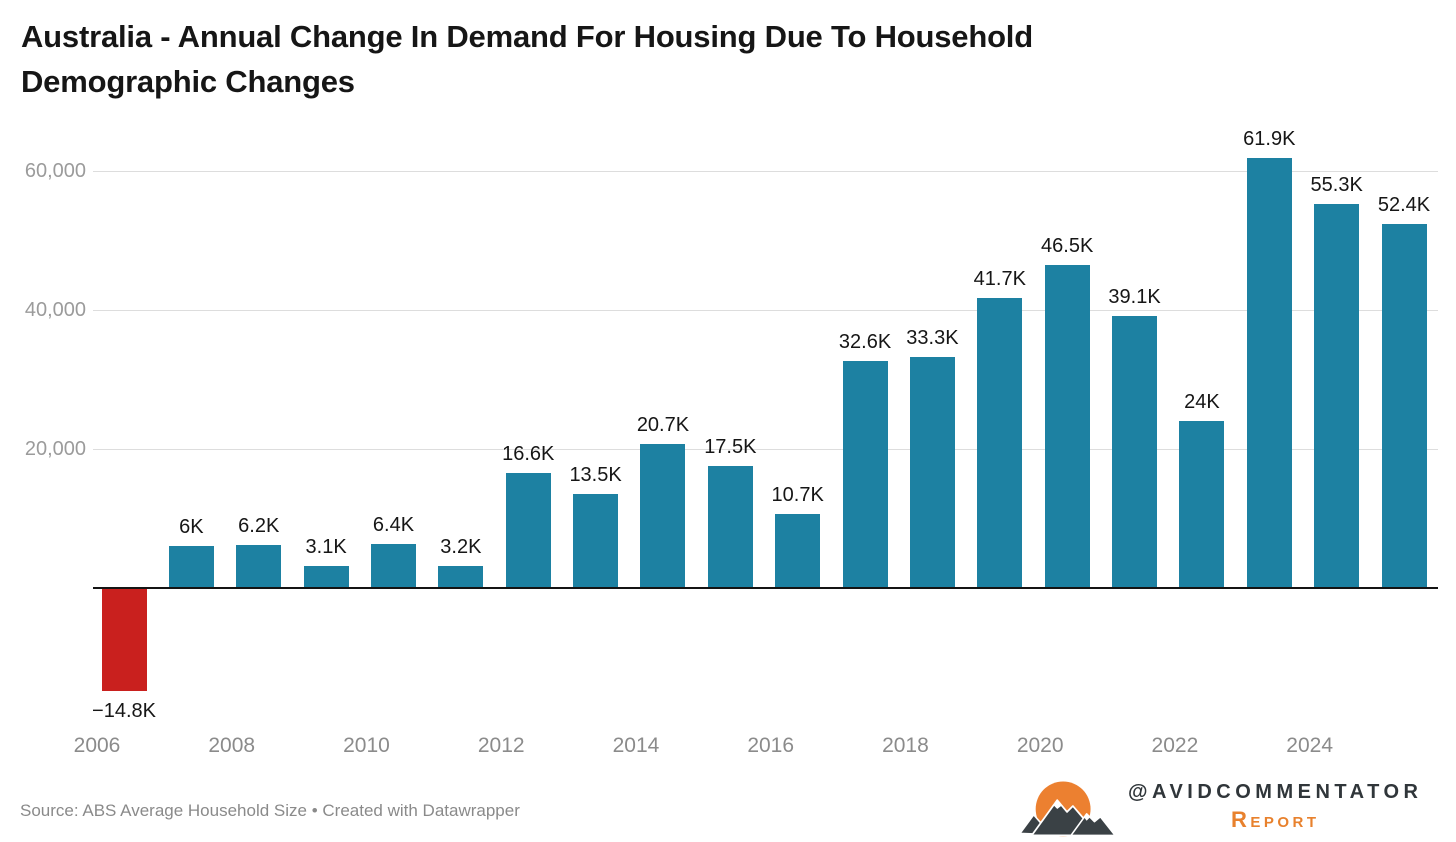  I want to click on bar-value-label-2018: 33.3K, so click(932, 337).